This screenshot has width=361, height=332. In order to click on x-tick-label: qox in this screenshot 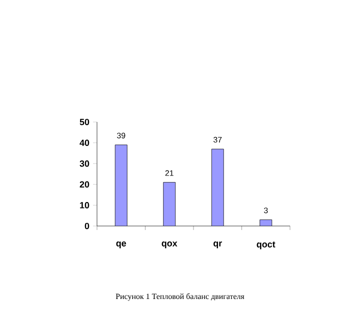, I will do `click(170, 245)`.